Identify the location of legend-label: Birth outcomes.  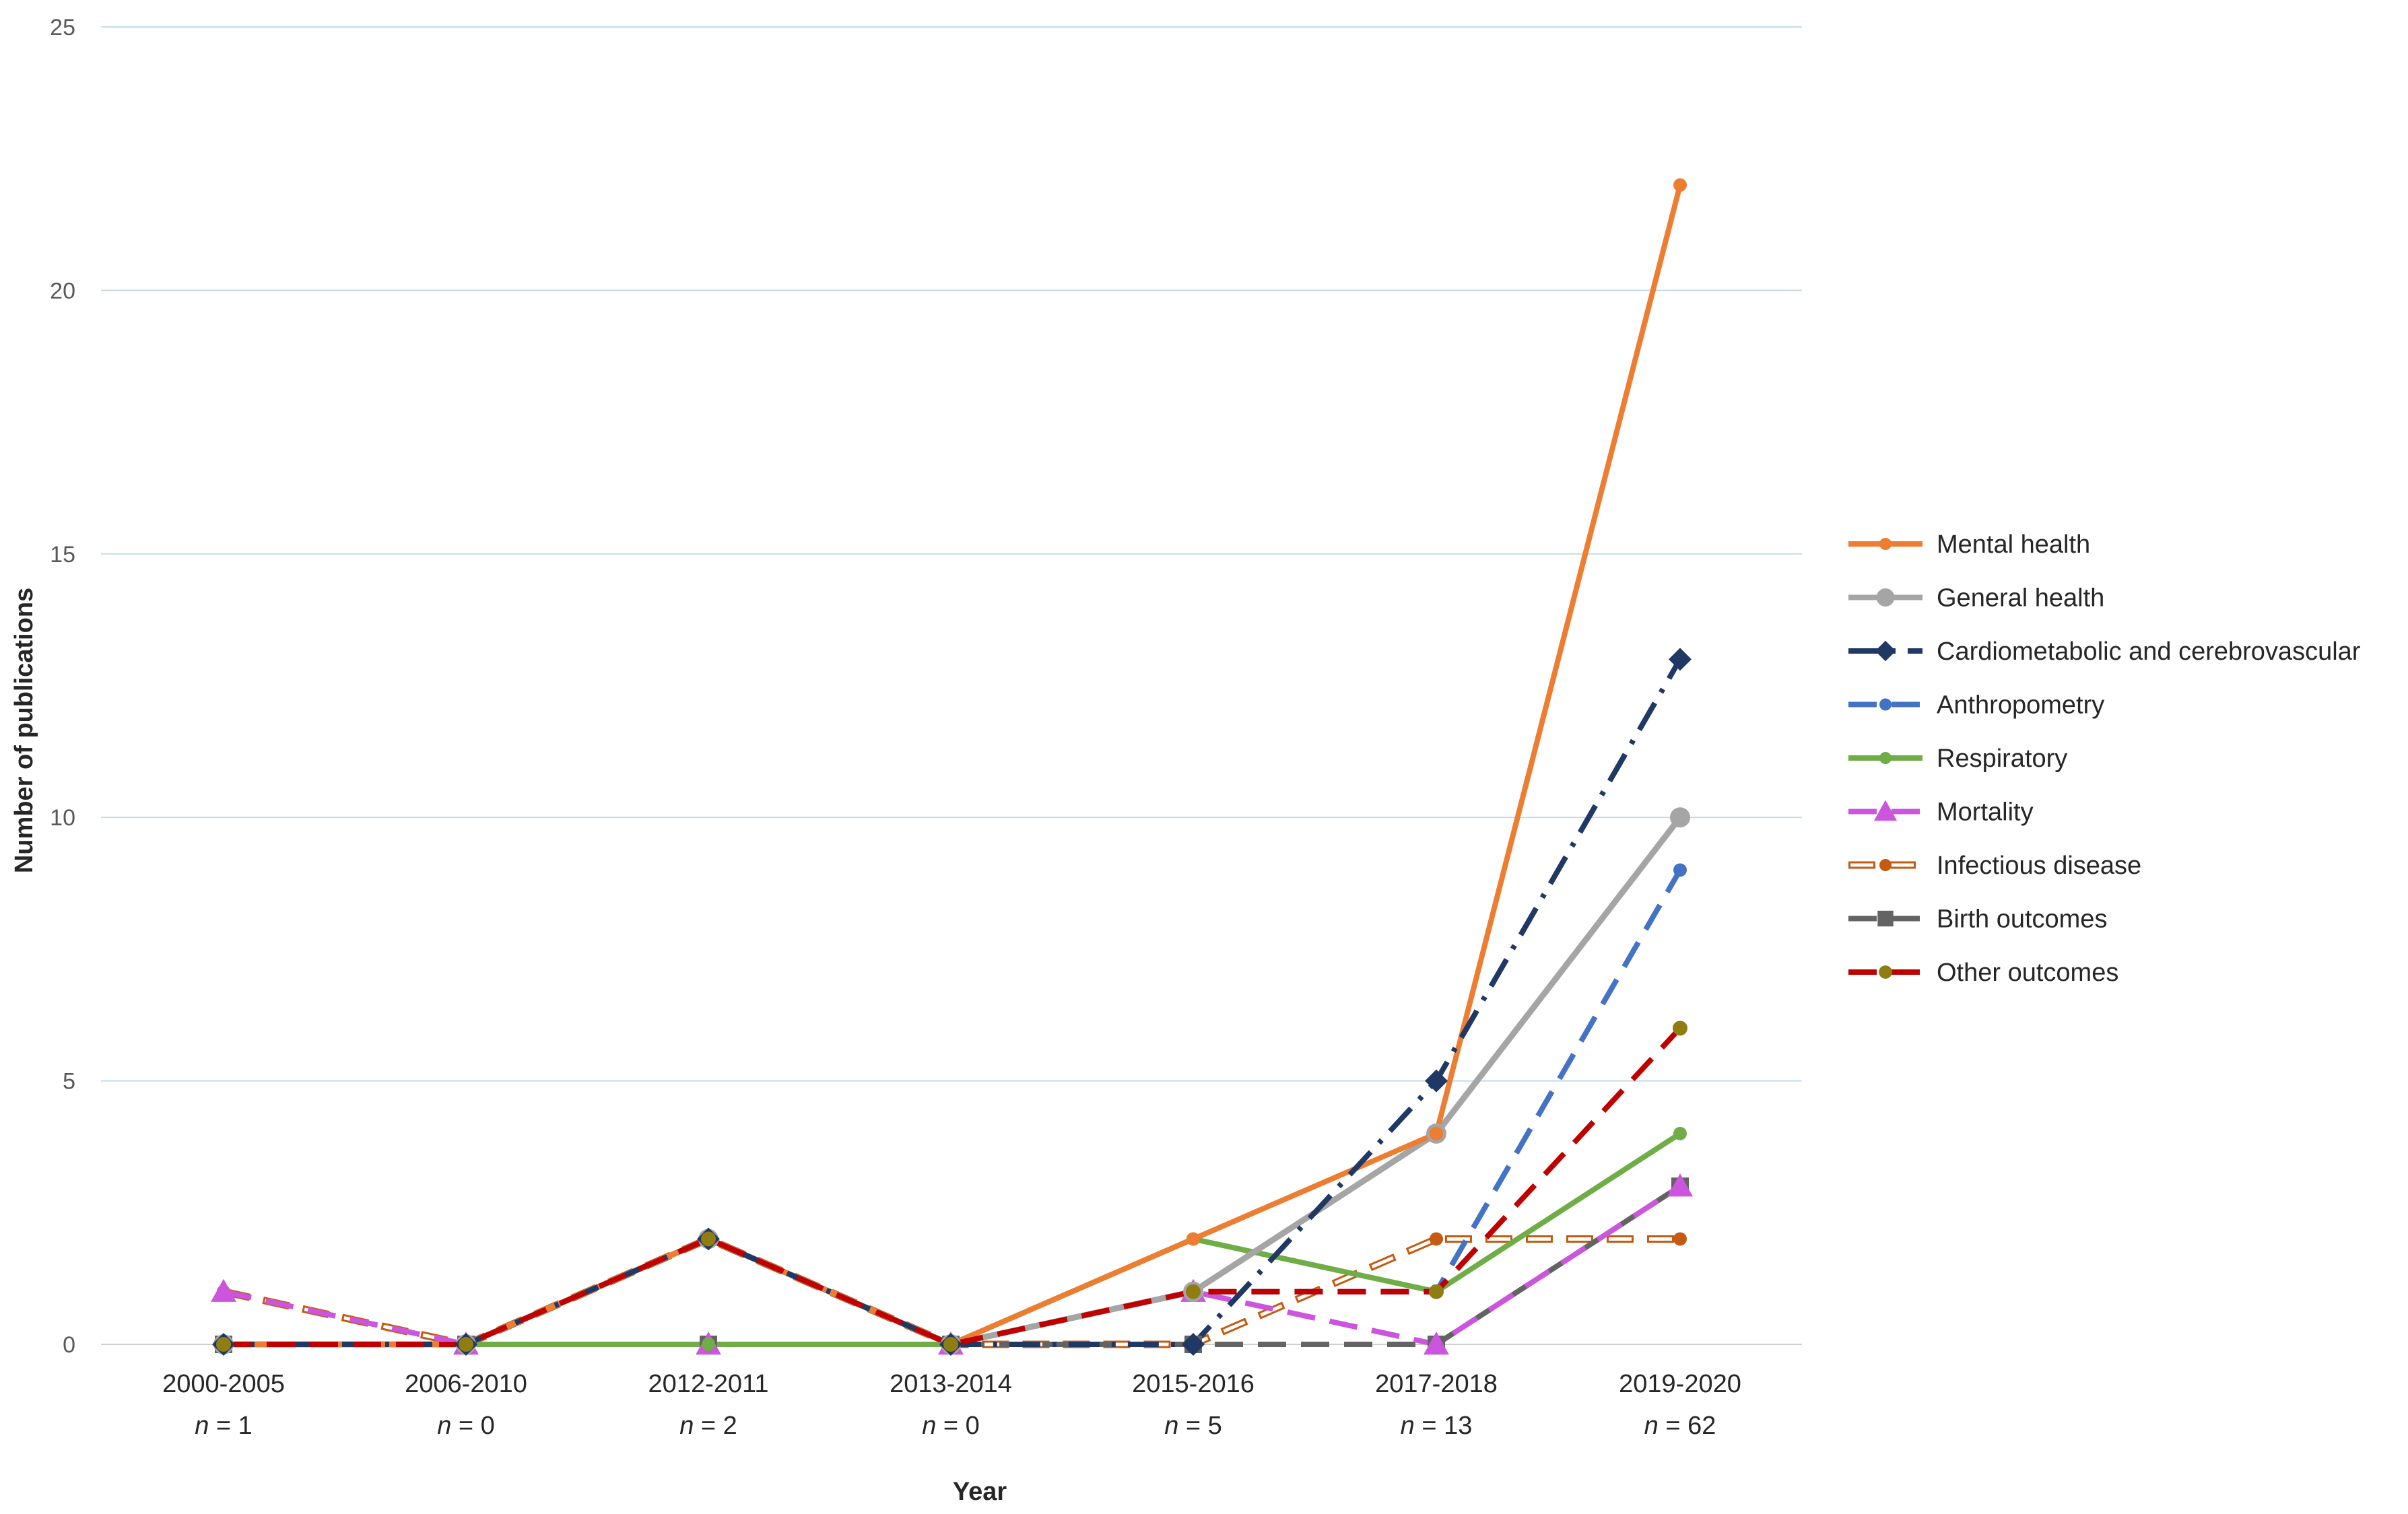
(2022, 919).